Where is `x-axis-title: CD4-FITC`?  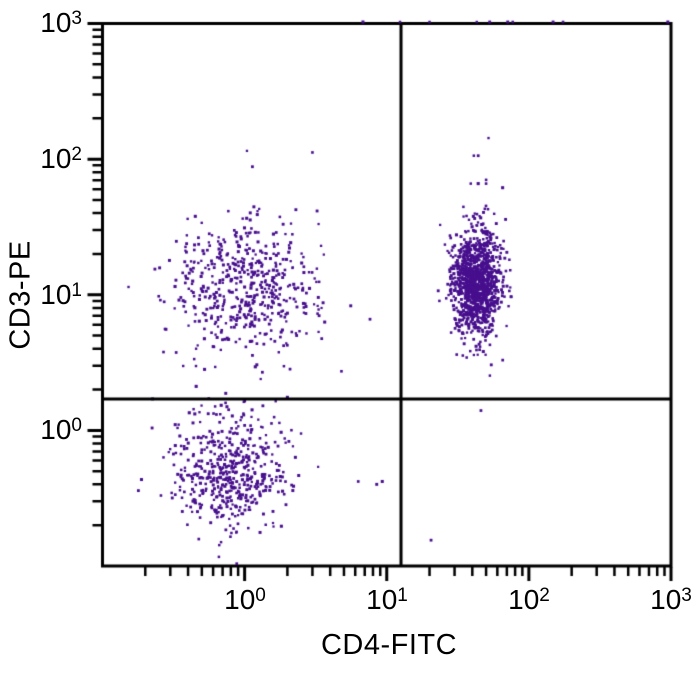 x-axis-title: CD4-FITC is located at coordinates (389, 645).